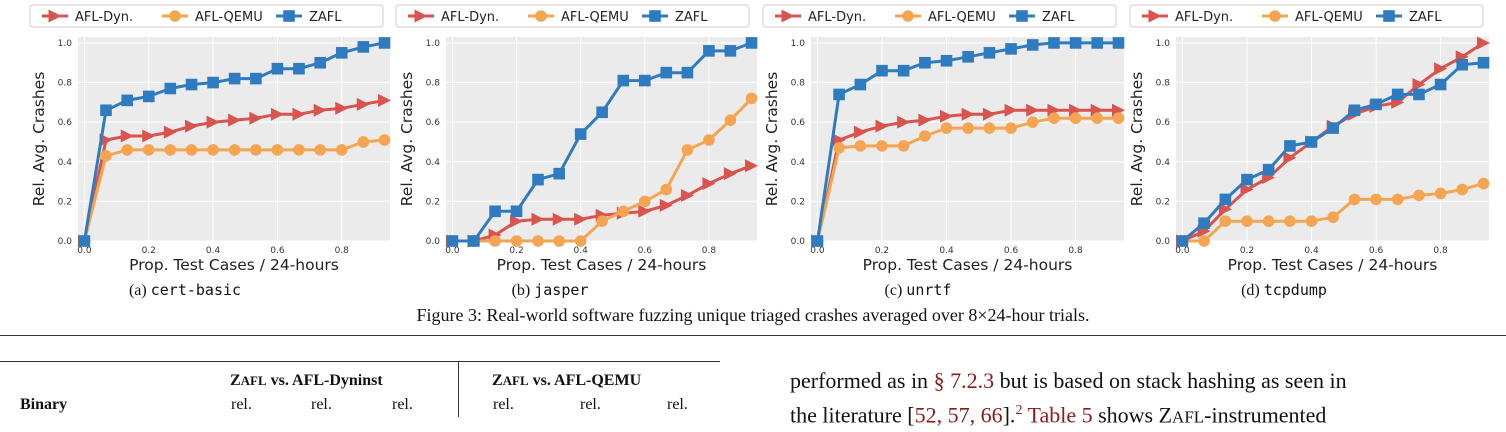 The height and width of the screenshot is (432, 1506). Describe the element at coordinates (325, 17) in the screenshot. I see `legend-label-zafl: ZAFL` at that location.